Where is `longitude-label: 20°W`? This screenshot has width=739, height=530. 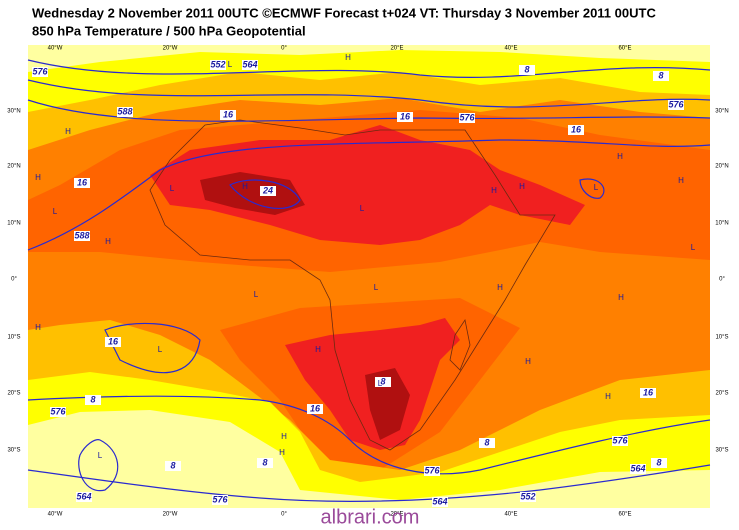
longitude-label: 20°W is located at coordinates (170, 49).